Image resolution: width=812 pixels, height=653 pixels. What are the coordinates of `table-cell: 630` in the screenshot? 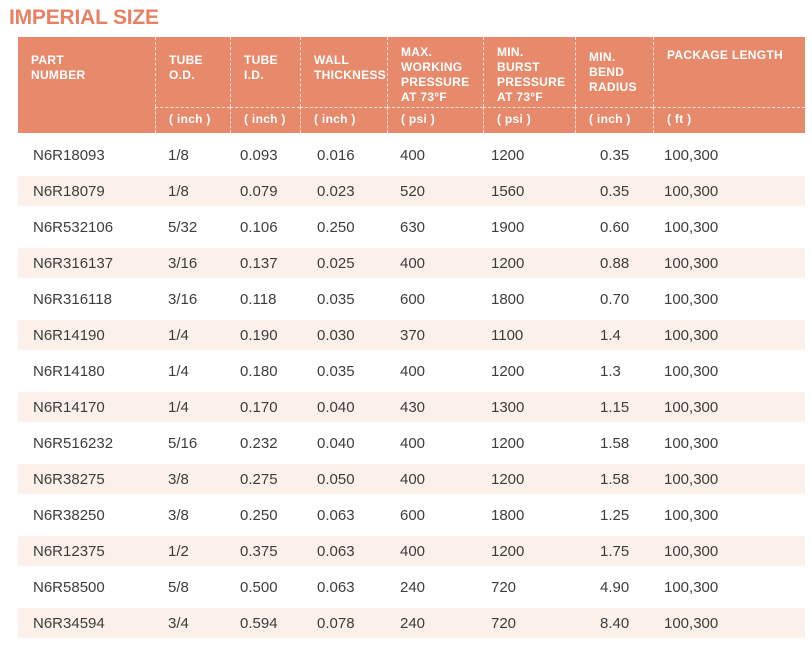 It's located at (413, 227).